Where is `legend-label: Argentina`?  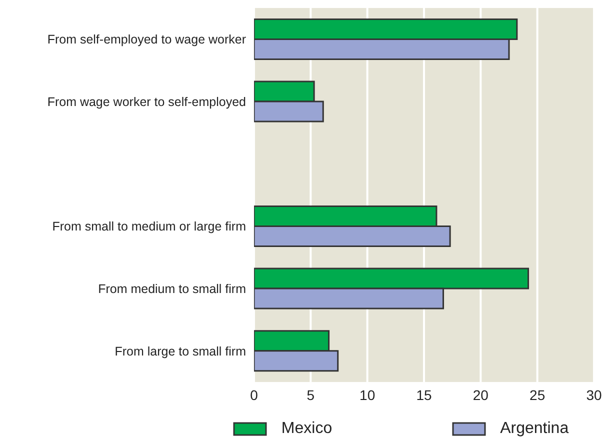
legend-label: Argentina is located at coordinates (534, 429).